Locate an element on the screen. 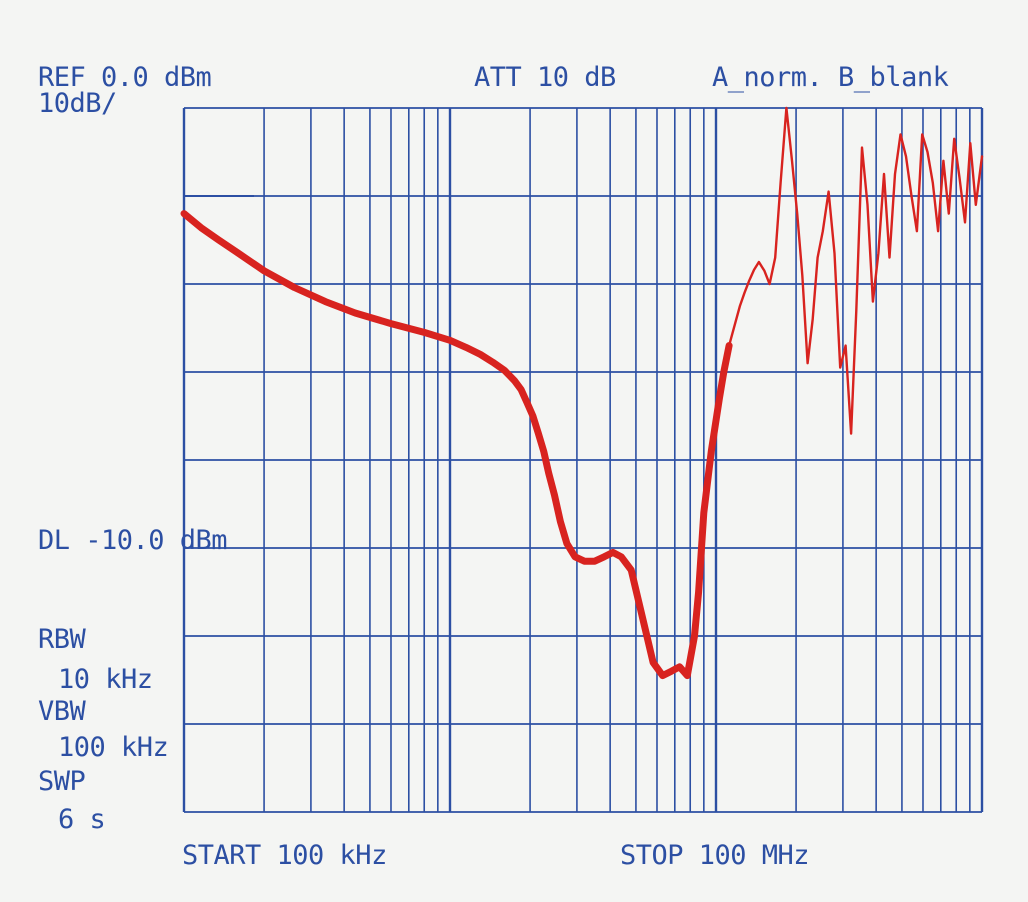 The height and width of the screenshot is (902, 1028). stop-frequency-label: STOP 100 MHz is located at coordinates (715, 855).